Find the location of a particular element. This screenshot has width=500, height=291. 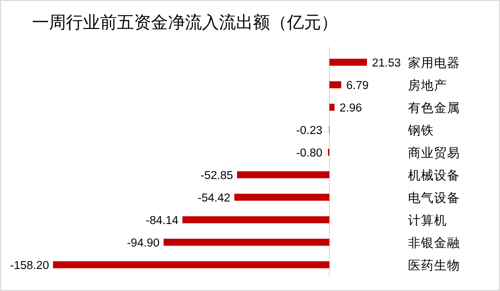

chart-title: 一周行业前五资金净流入流出额（亿元） is located at coordinates (185, 22).